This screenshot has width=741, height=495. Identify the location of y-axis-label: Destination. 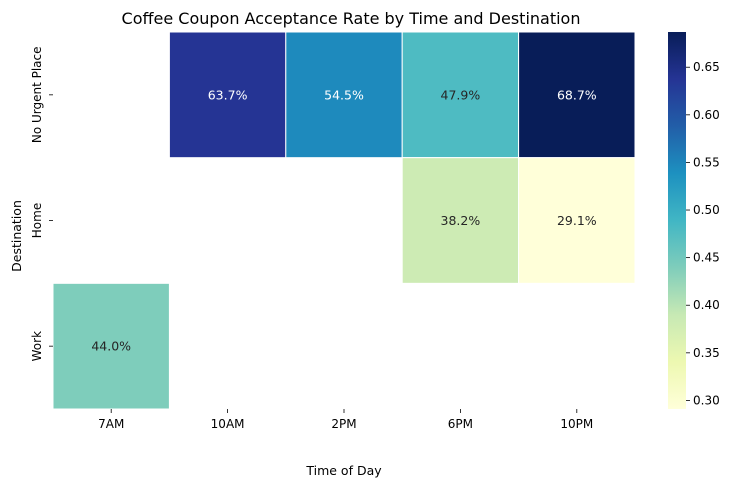
(16, 236).